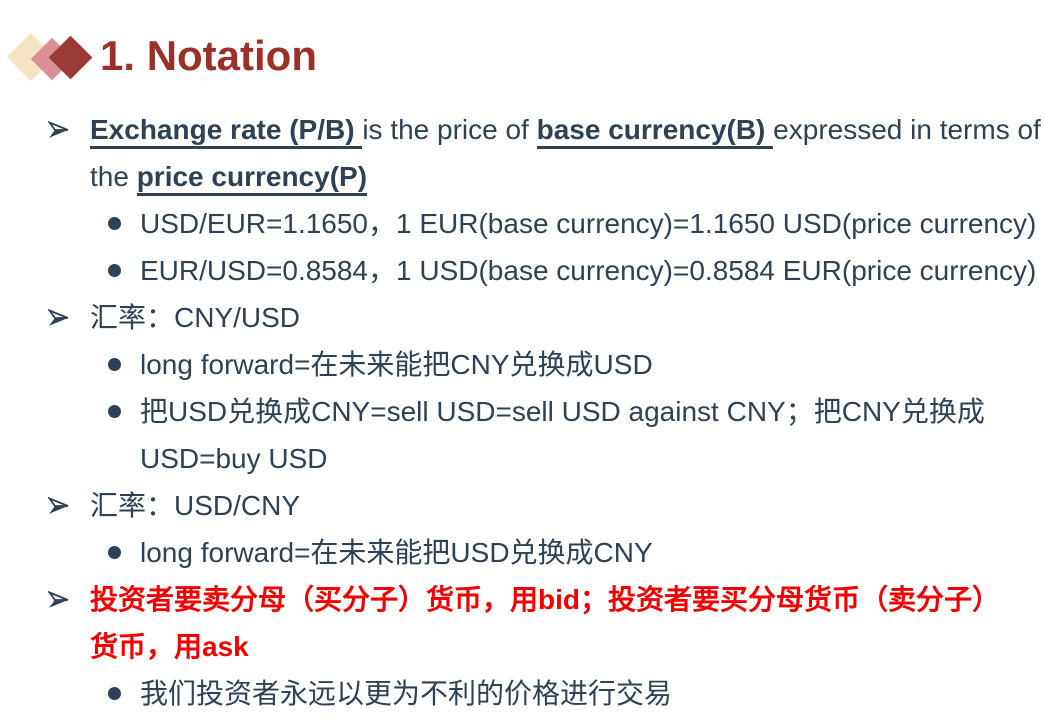 This screenshot has width=1044, height=727. Describe the element at coordinates (567, 176) in the screenshot. I see `line-text: the price currency(P)` at that location.